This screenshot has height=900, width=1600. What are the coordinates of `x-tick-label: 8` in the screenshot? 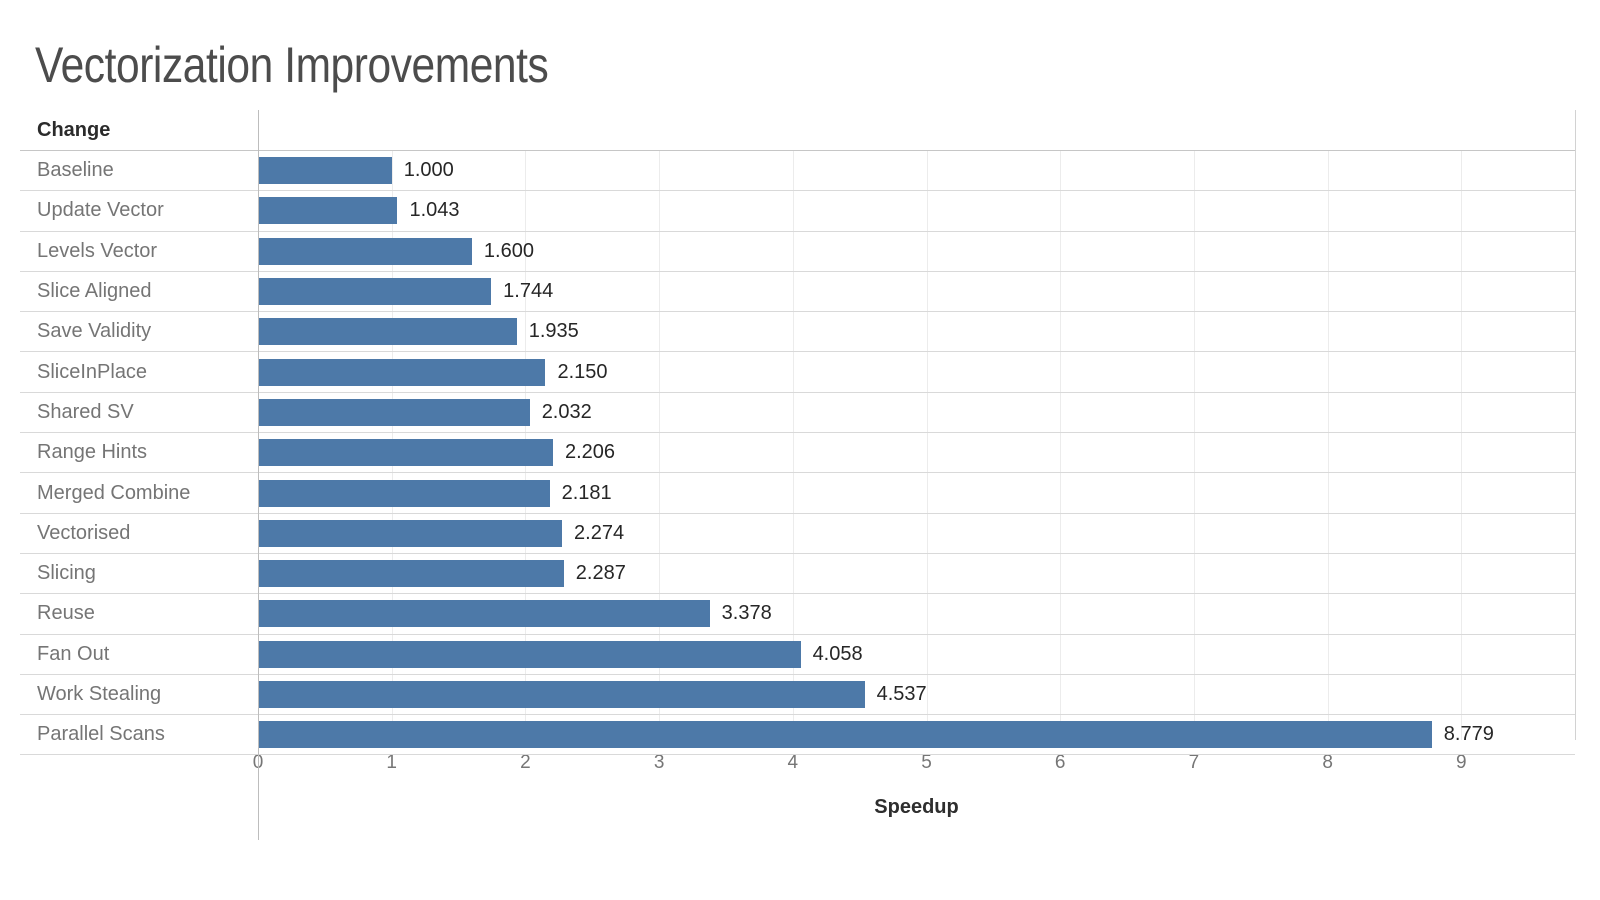 It's located at (1327, 762).